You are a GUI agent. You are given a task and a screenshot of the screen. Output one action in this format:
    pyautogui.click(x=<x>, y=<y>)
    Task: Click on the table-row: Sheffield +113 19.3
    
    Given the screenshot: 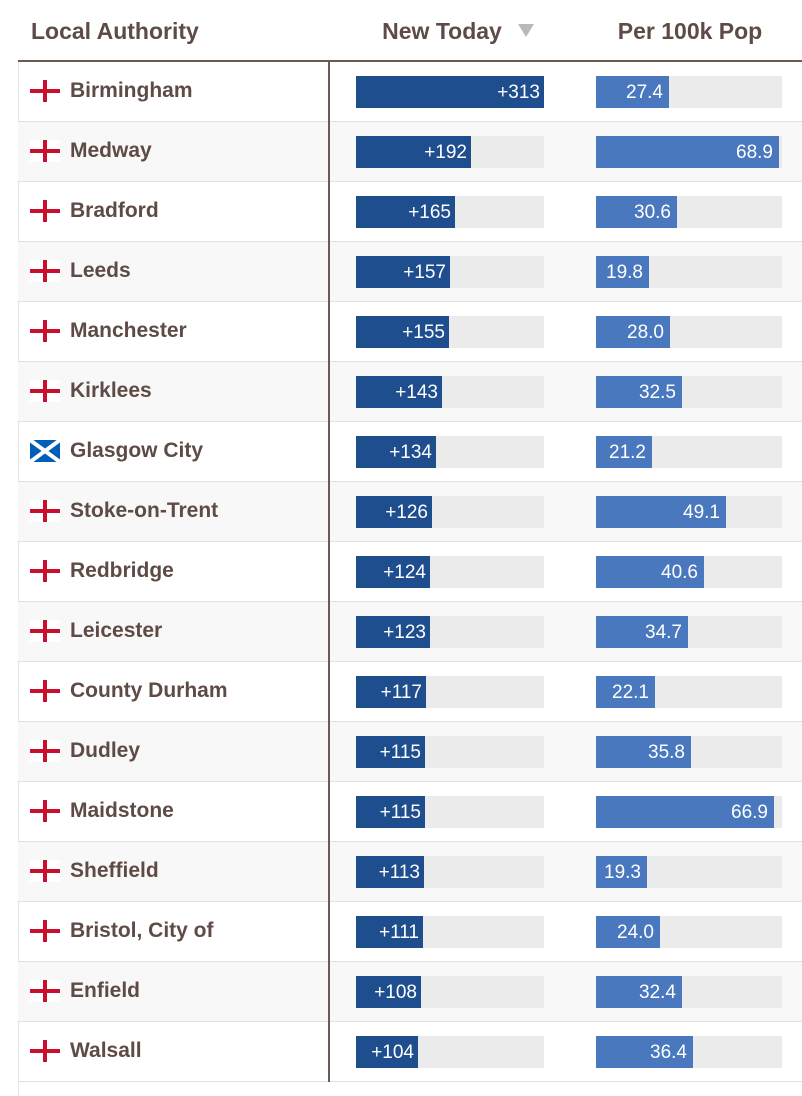 What is the action you would take?
    pyautogui.click(x=410, y=872)
    